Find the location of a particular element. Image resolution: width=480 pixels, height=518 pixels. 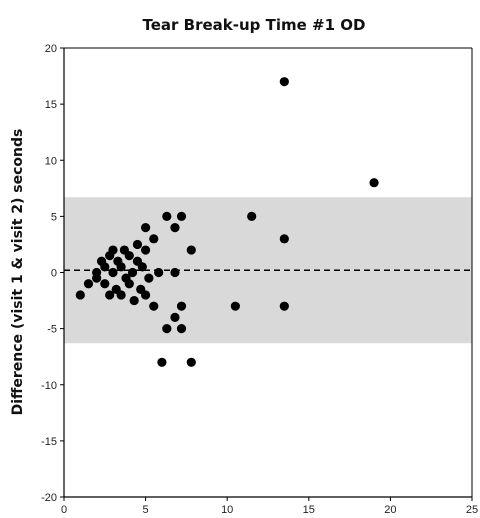

y-tick-label: 0 is located at coordinates (54, 274).